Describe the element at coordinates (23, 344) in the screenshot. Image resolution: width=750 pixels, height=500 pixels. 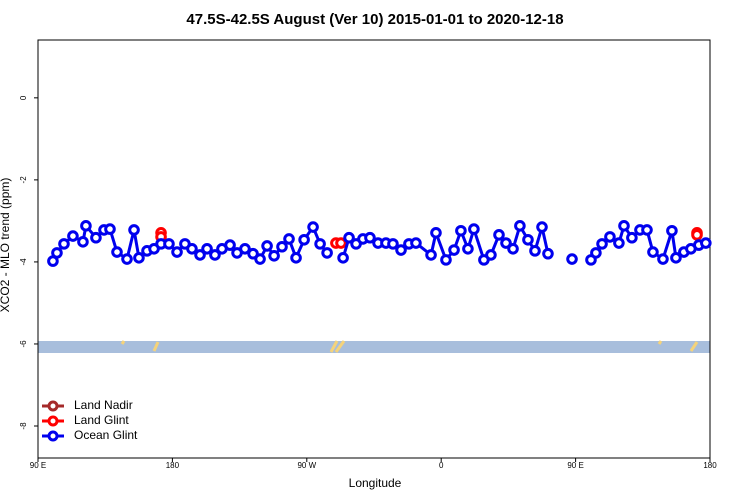
I see `y-tick-label: -6` at that location.